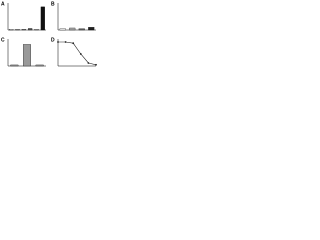  Describe the element at coordinates (3, 4) in the screenshot. I see `panel-label: A` at that location.